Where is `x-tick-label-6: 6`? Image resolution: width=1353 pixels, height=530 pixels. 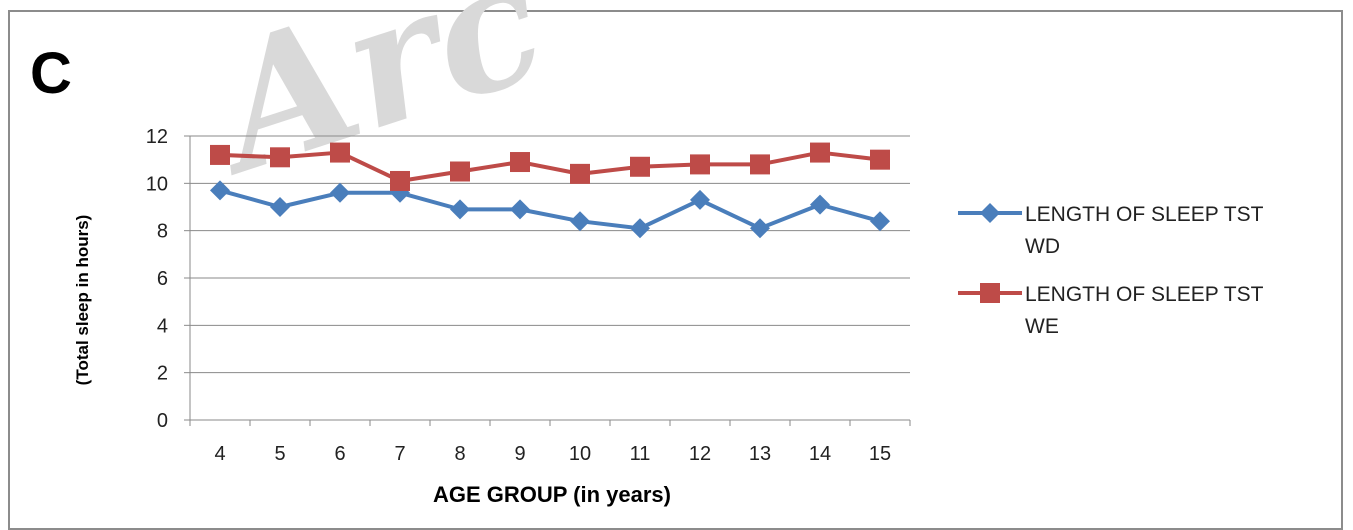
x-tick-label-6: 6 is located at coordinates (339, 454).